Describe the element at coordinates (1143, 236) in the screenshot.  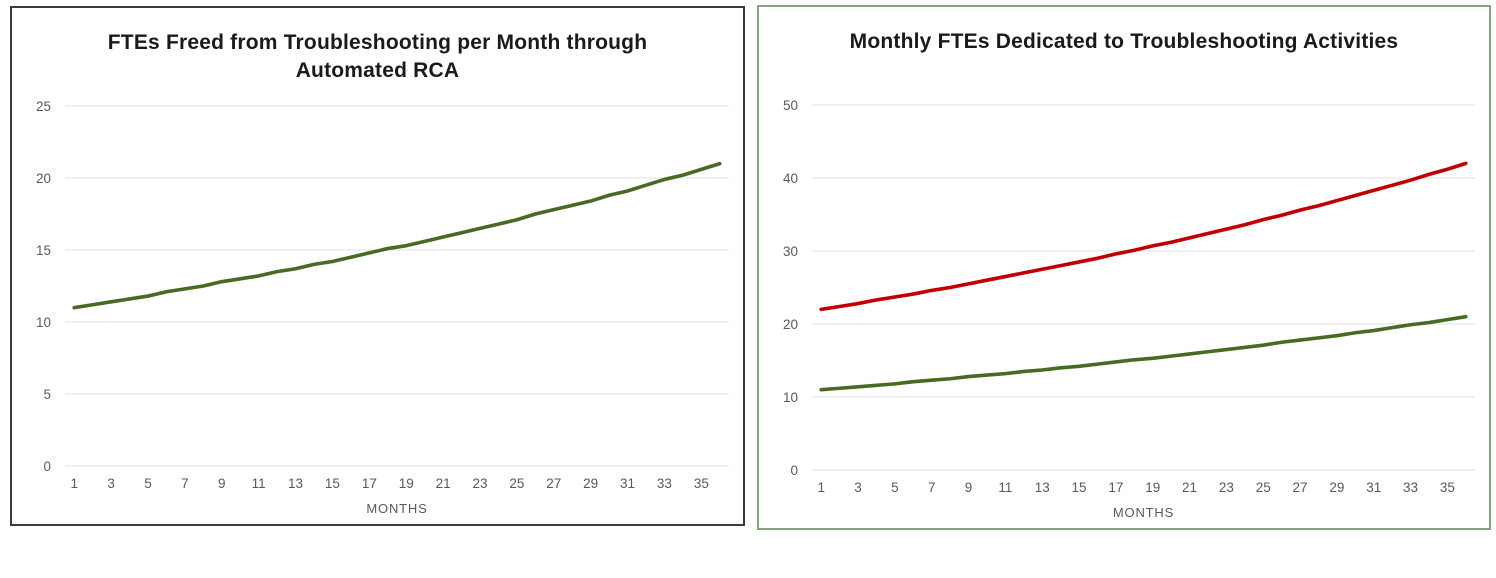
I see `red-series-line` at that location.